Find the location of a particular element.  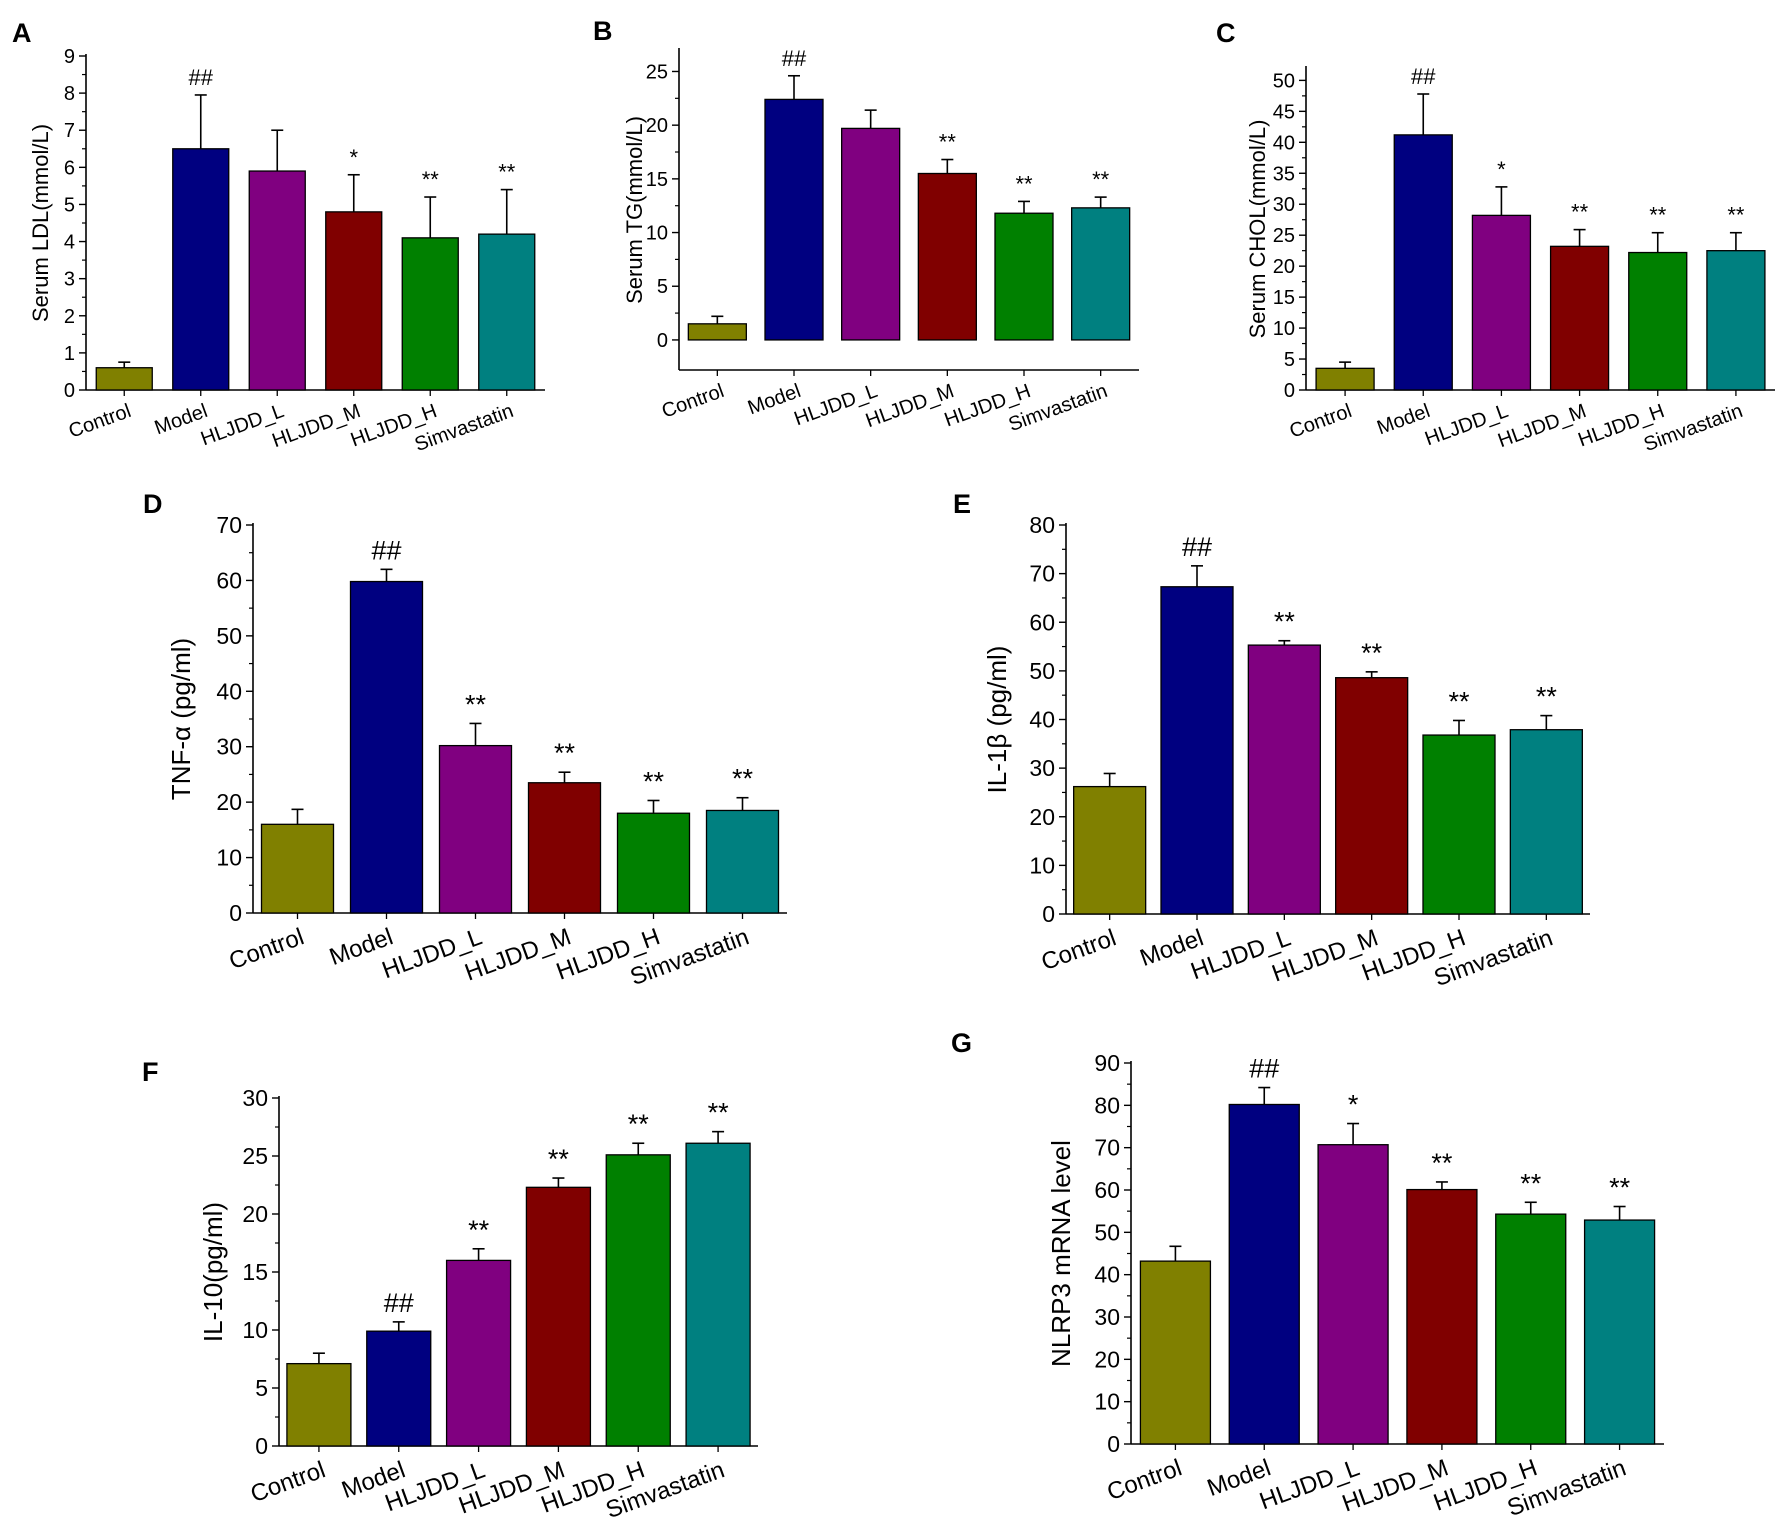

y-axis-title: Serum LDL(mmol/L) is located at coordinates (40, 223).